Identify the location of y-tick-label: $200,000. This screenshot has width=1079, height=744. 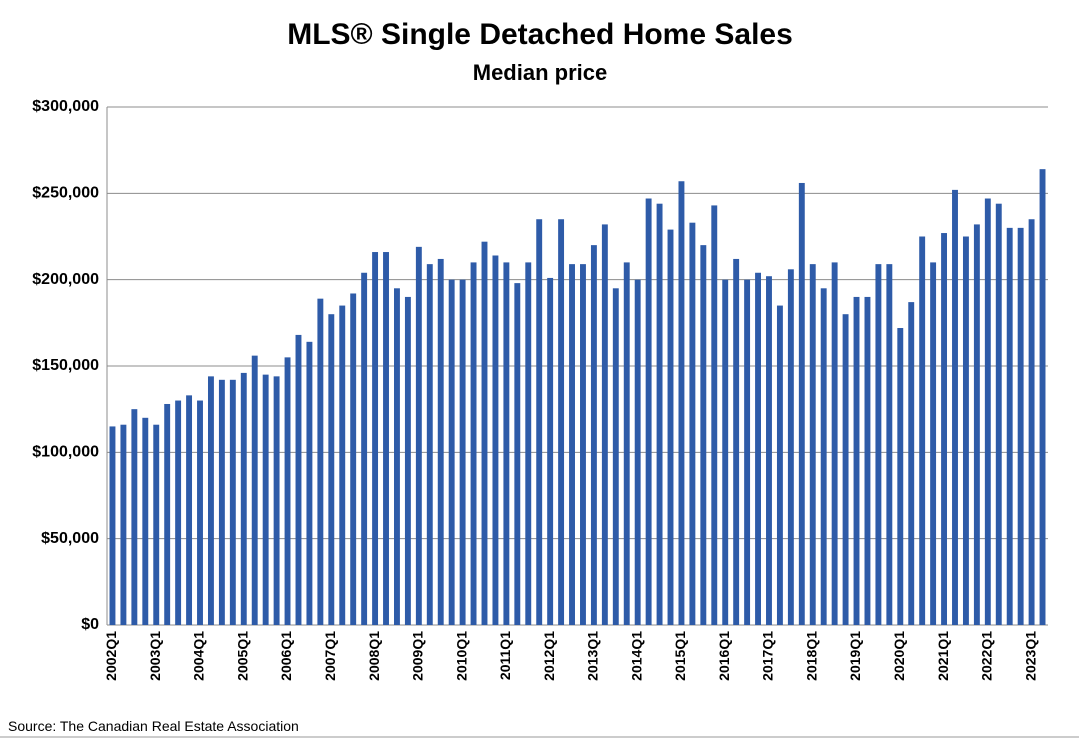
(65, 279).